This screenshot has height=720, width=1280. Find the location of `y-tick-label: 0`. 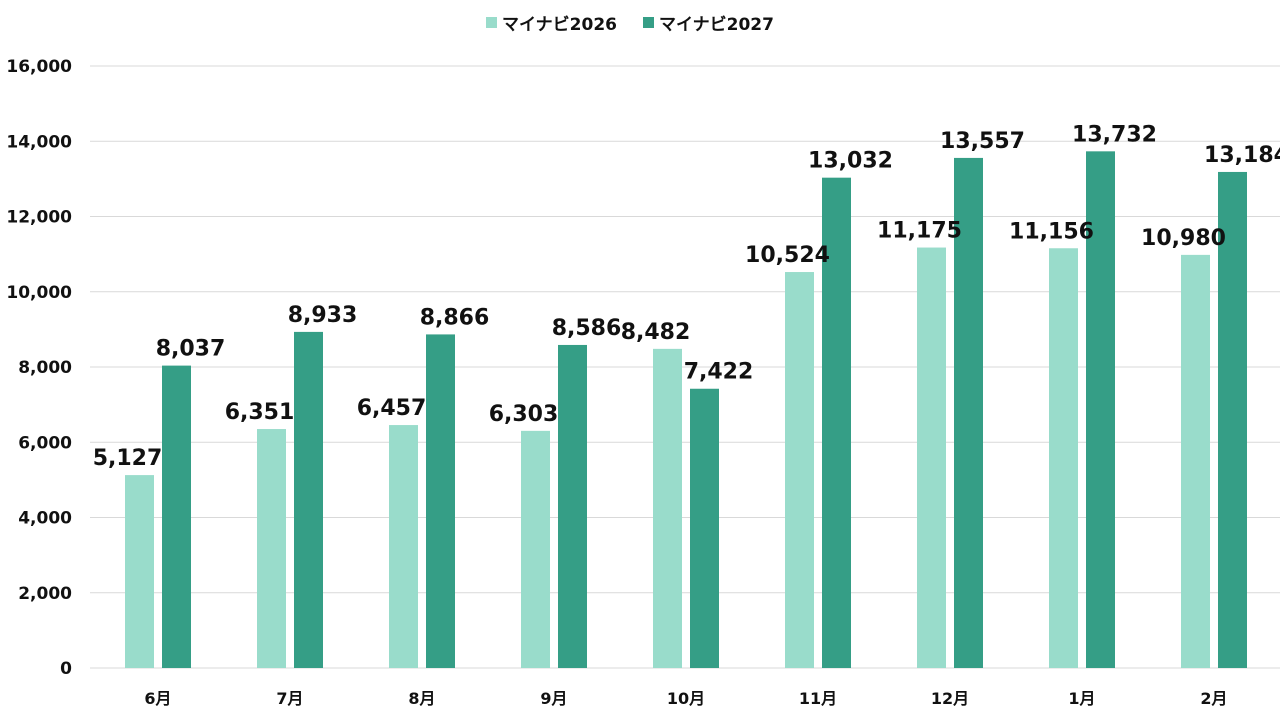

y-tick-label: 0 is located at coordinates (66, 669).